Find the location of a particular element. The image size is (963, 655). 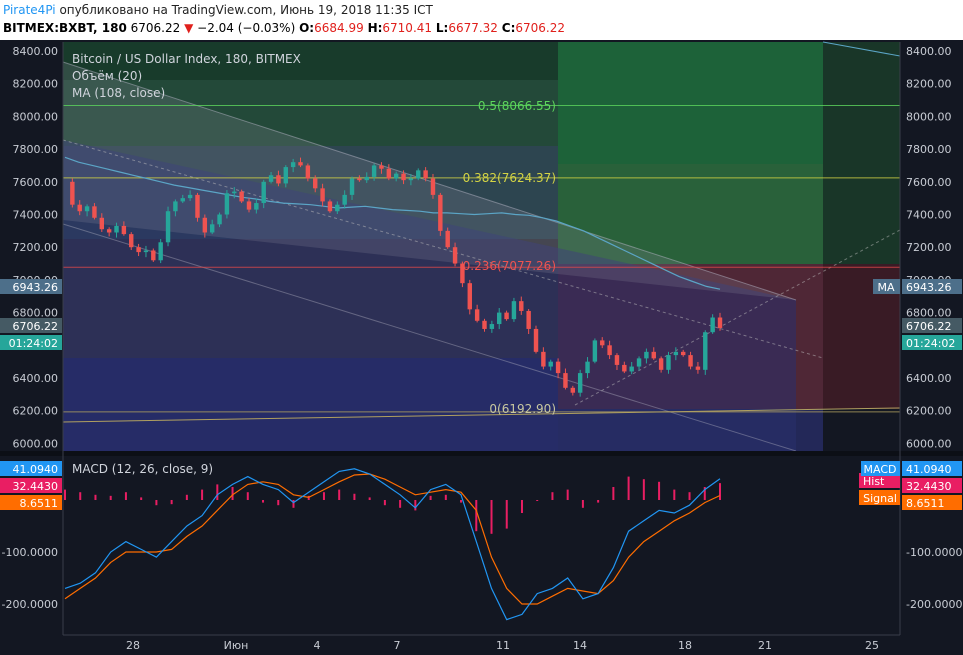

legend-ma: MA (108, close) is located at coordinates (118, 93).